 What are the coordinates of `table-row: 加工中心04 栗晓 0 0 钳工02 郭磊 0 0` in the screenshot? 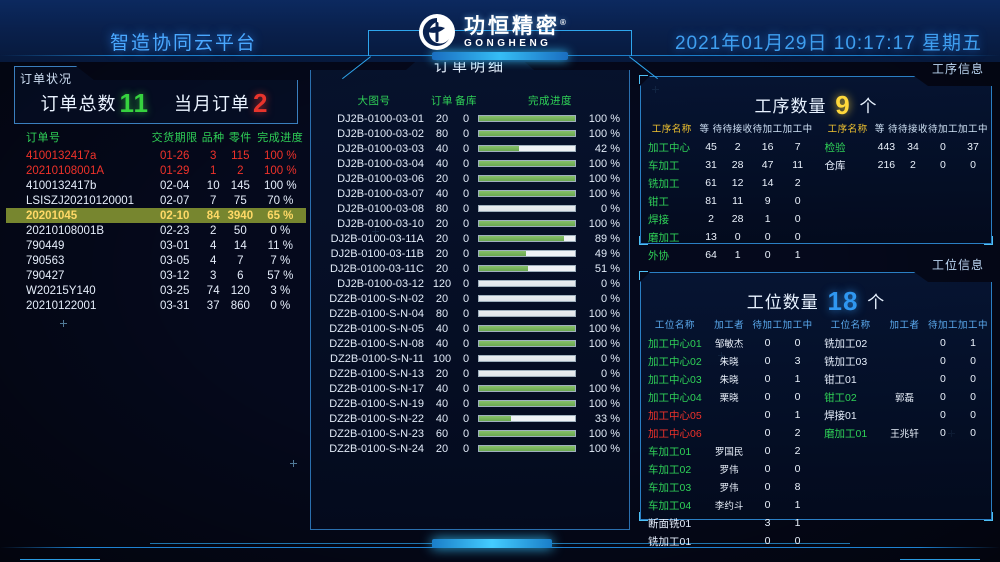 It's located at (816, 397).